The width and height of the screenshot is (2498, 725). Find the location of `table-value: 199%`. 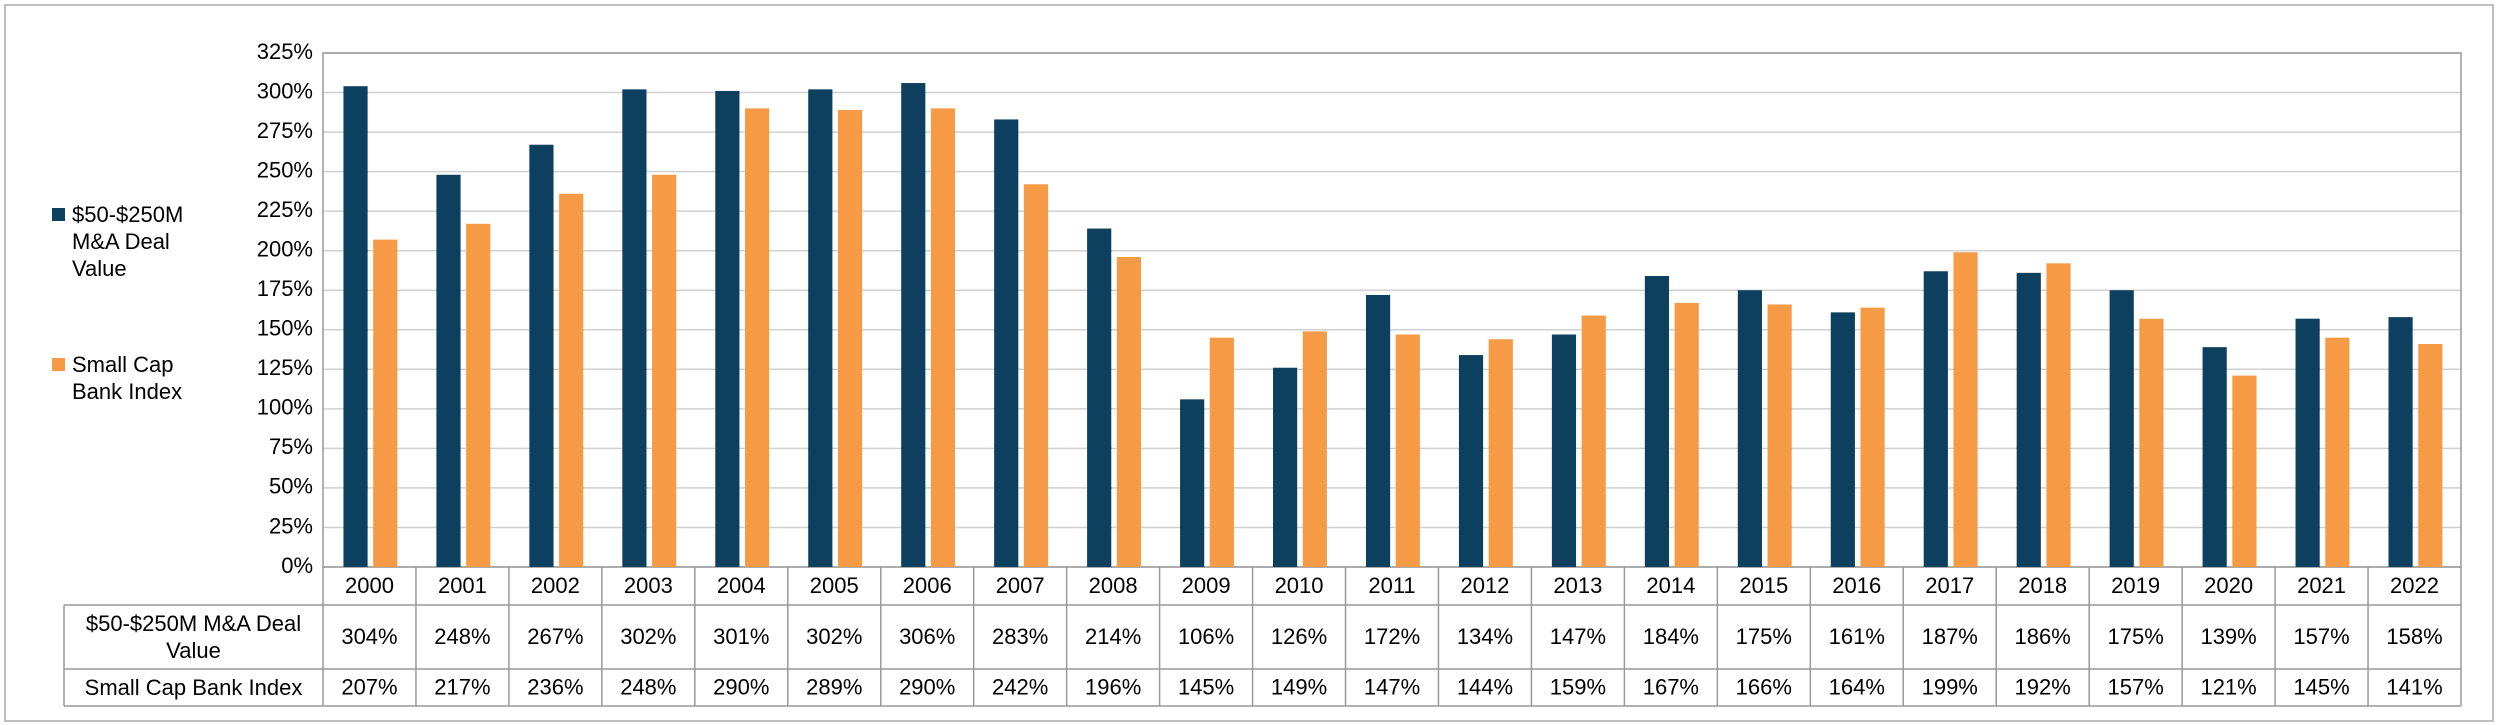

table-value: 199% is located at coordinates (1950, 686).